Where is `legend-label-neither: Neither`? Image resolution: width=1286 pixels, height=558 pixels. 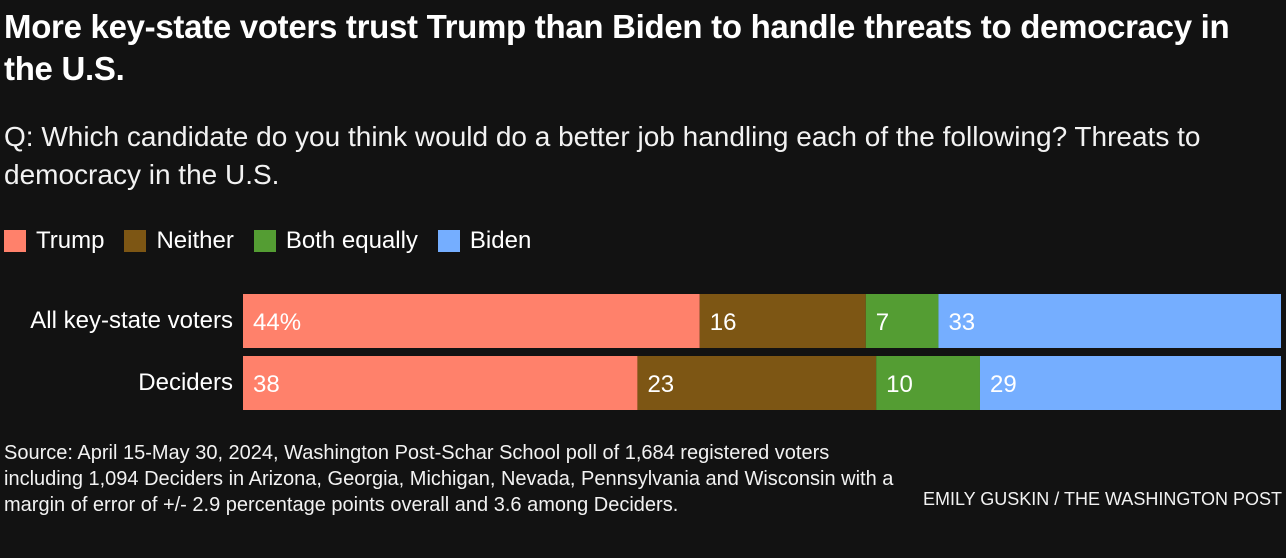 legend-label-neither: Neither is located at coordinates (195, 240).